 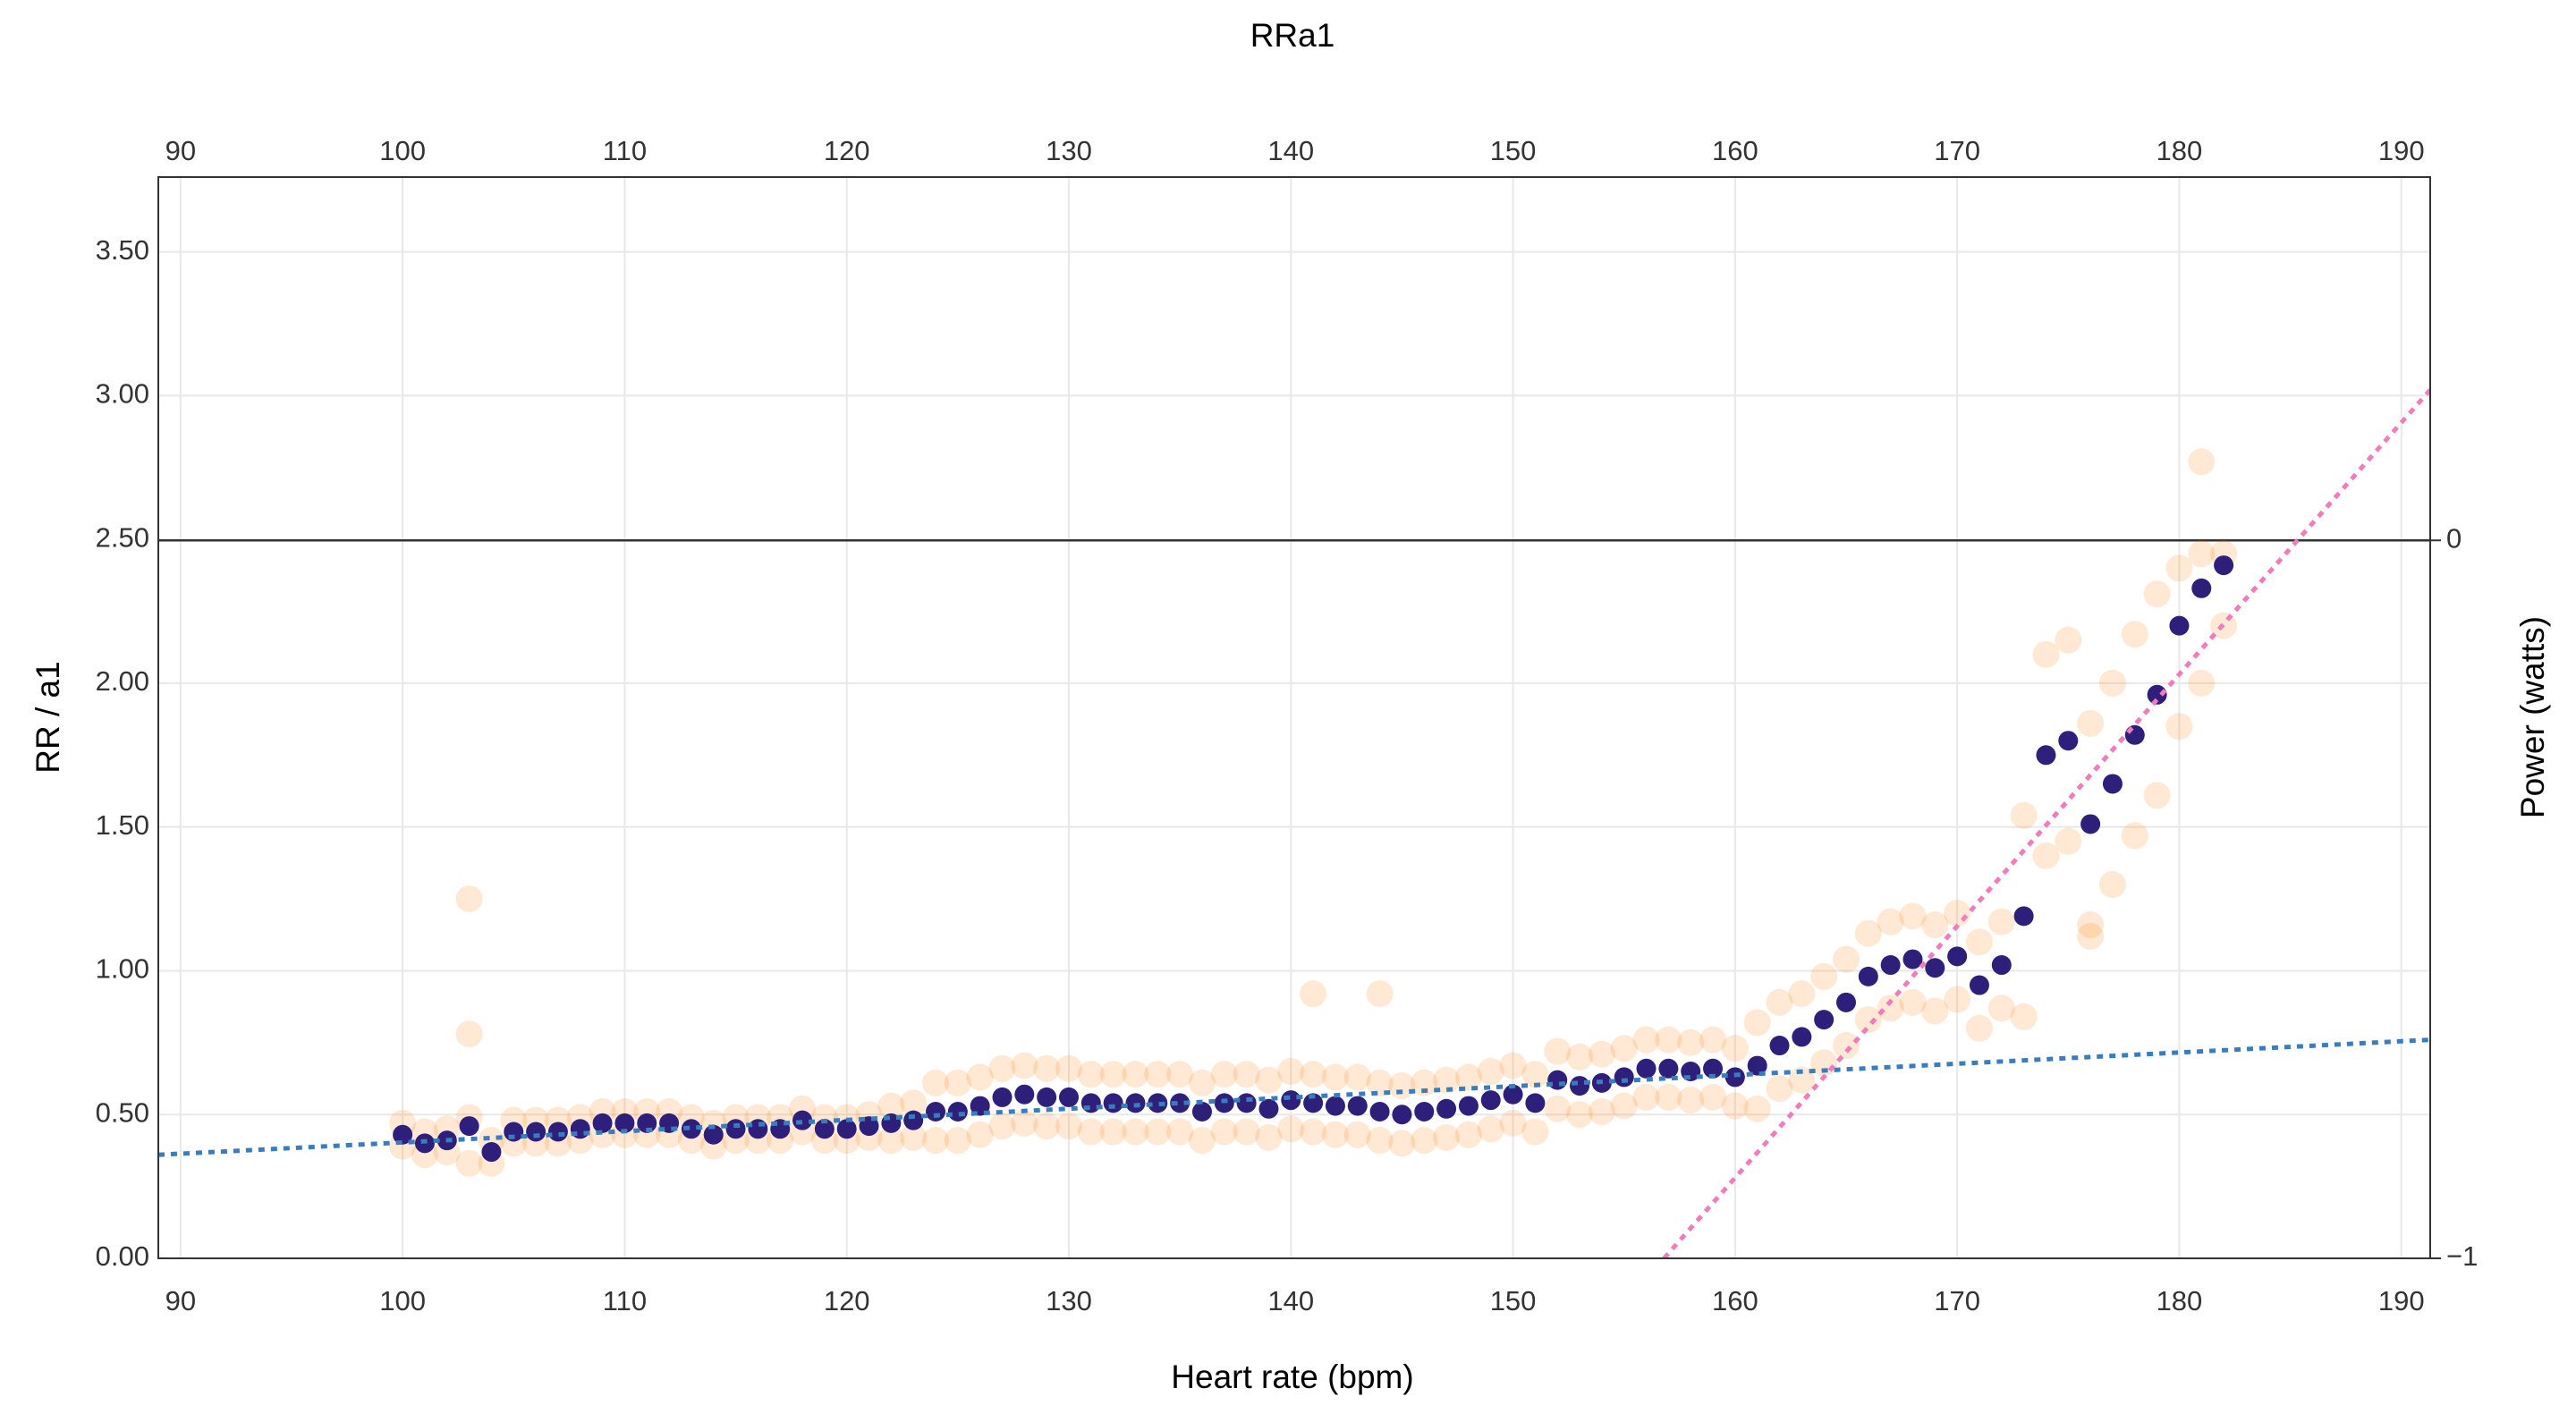 I want to click on x-tick-label: 90, so click(x=180, y=1300).